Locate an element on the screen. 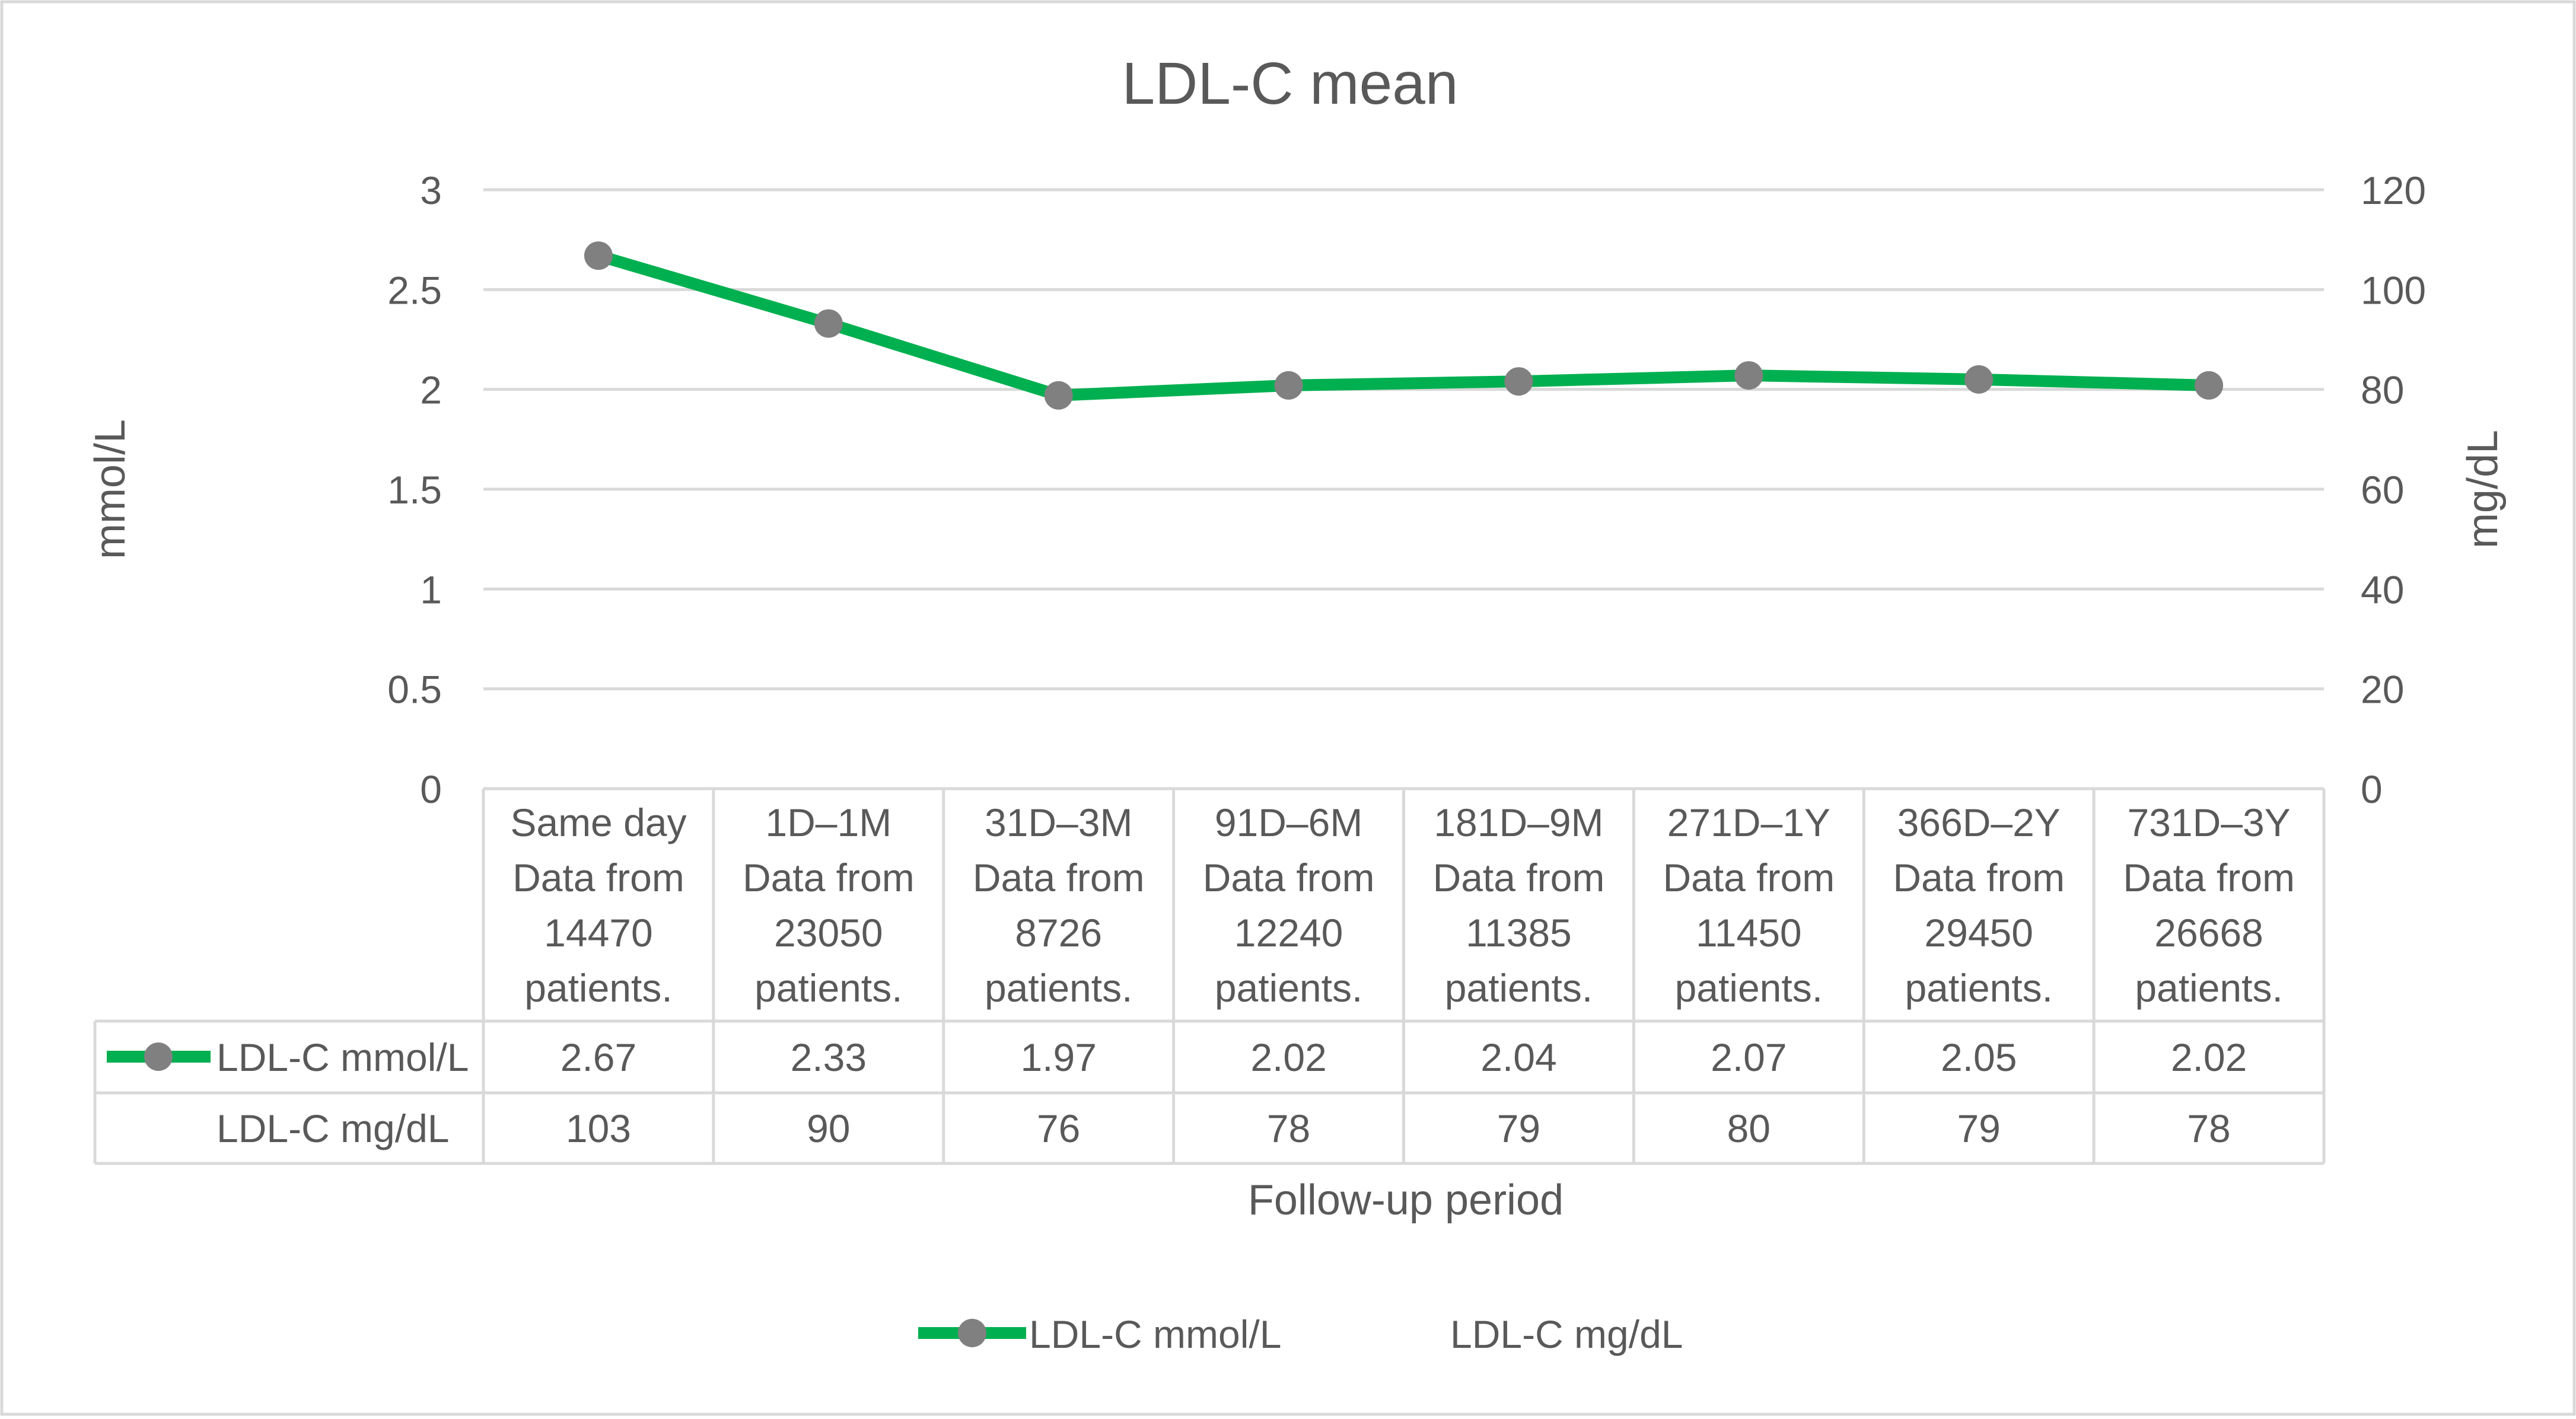 The width and height of the screenshot is (2576, 1419). table-value: 1.97 is located at coordinates (1058, 1057).